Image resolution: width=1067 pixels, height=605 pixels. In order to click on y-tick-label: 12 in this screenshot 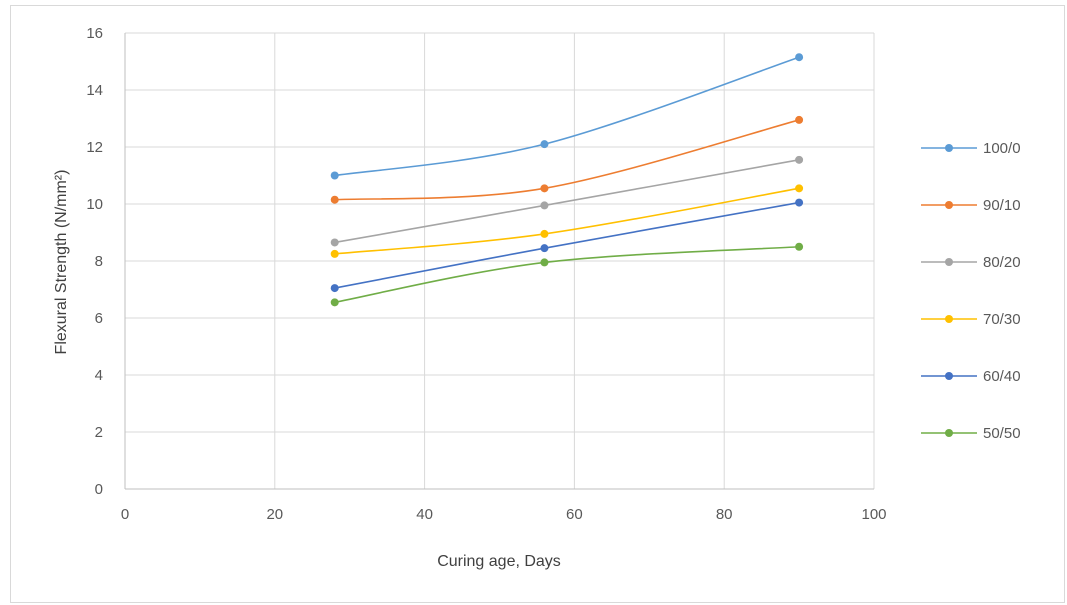, I will do `click(94, 147)`.